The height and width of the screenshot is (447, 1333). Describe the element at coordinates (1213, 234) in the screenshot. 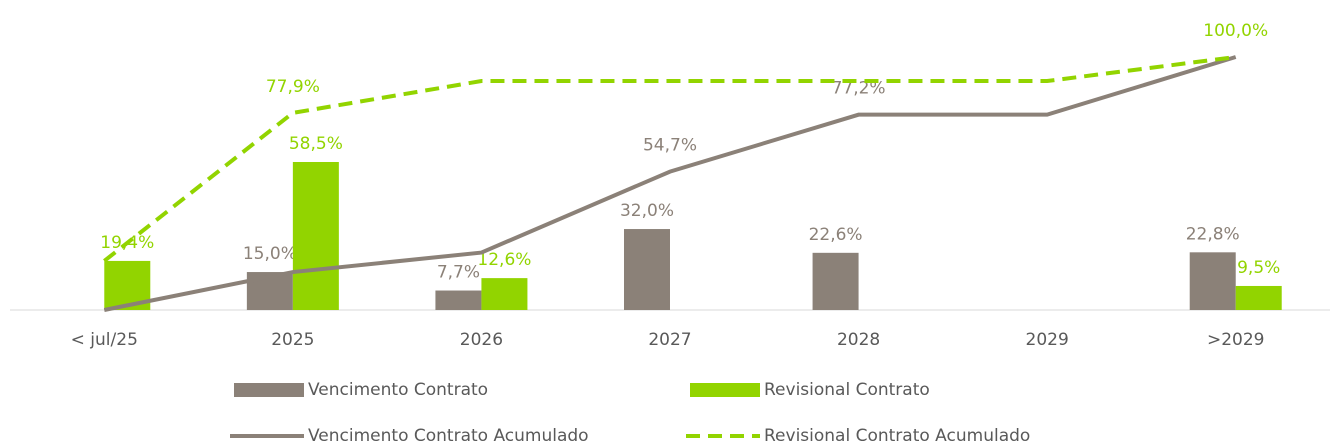

I see `data-label: 22,8%` at that location.